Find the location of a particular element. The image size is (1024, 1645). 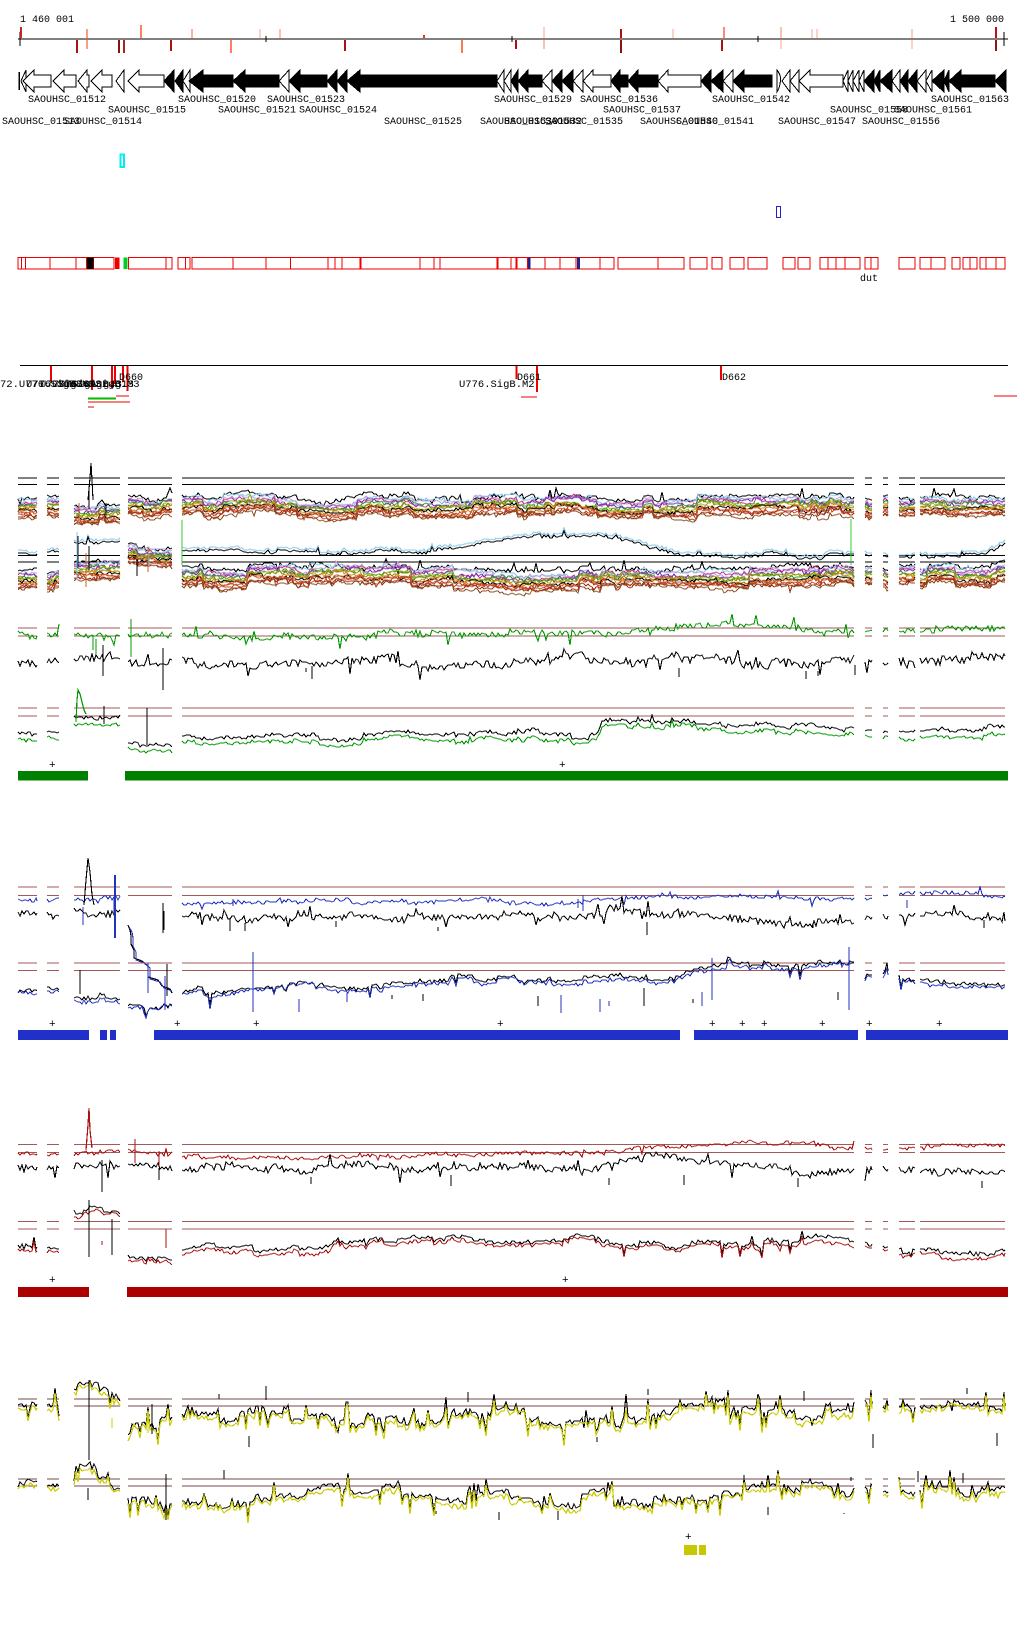

svg-text: 1 460 001 is located at coordinates (47, 20).